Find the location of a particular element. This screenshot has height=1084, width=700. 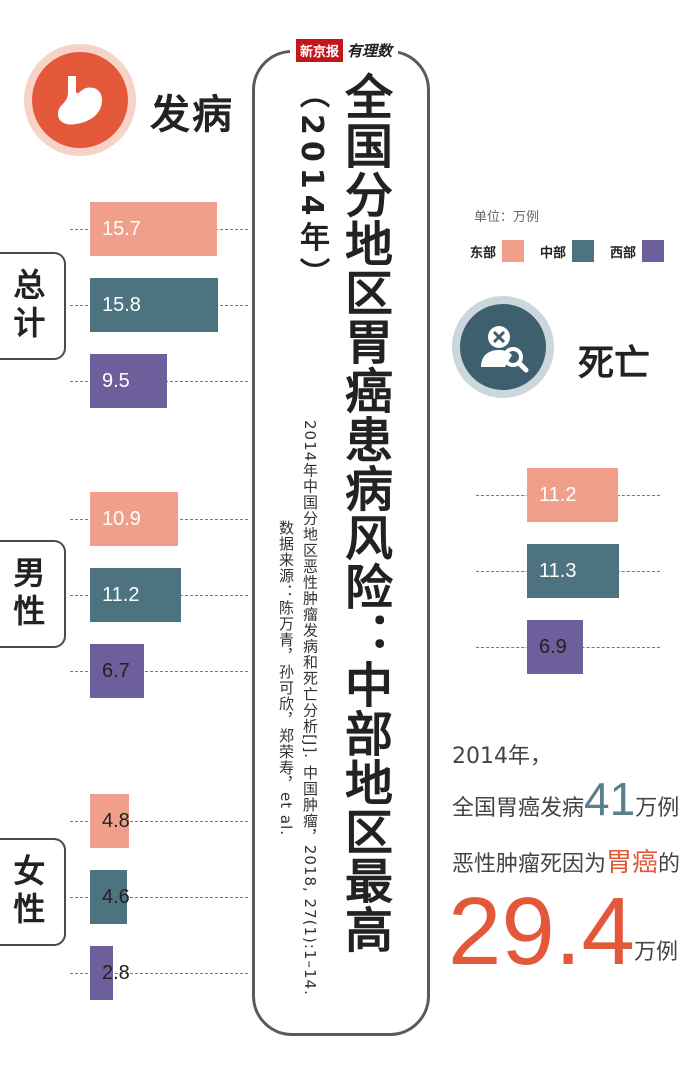

group-label-male-text: 男性 is located at coordinates (27, 594).